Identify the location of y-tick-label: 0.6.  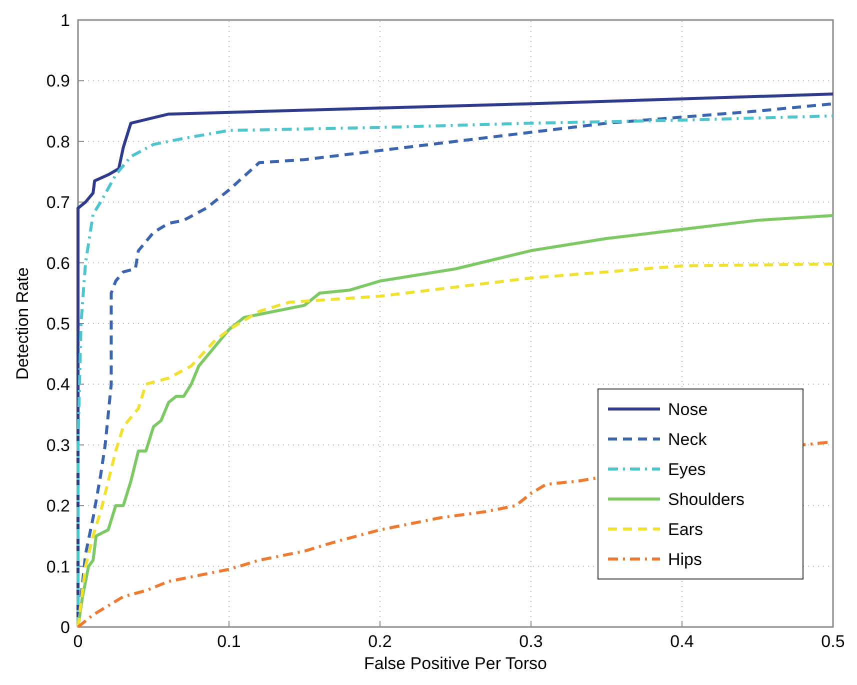
(58, 263).